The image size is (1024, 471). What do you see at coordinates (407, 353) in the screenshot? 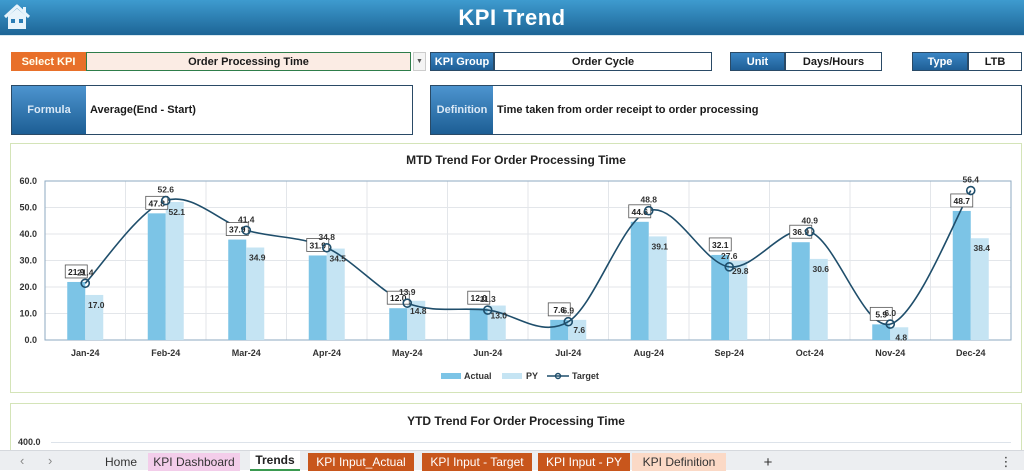
I see `x-tick-label: May-24` at bounding box center [407, 353].